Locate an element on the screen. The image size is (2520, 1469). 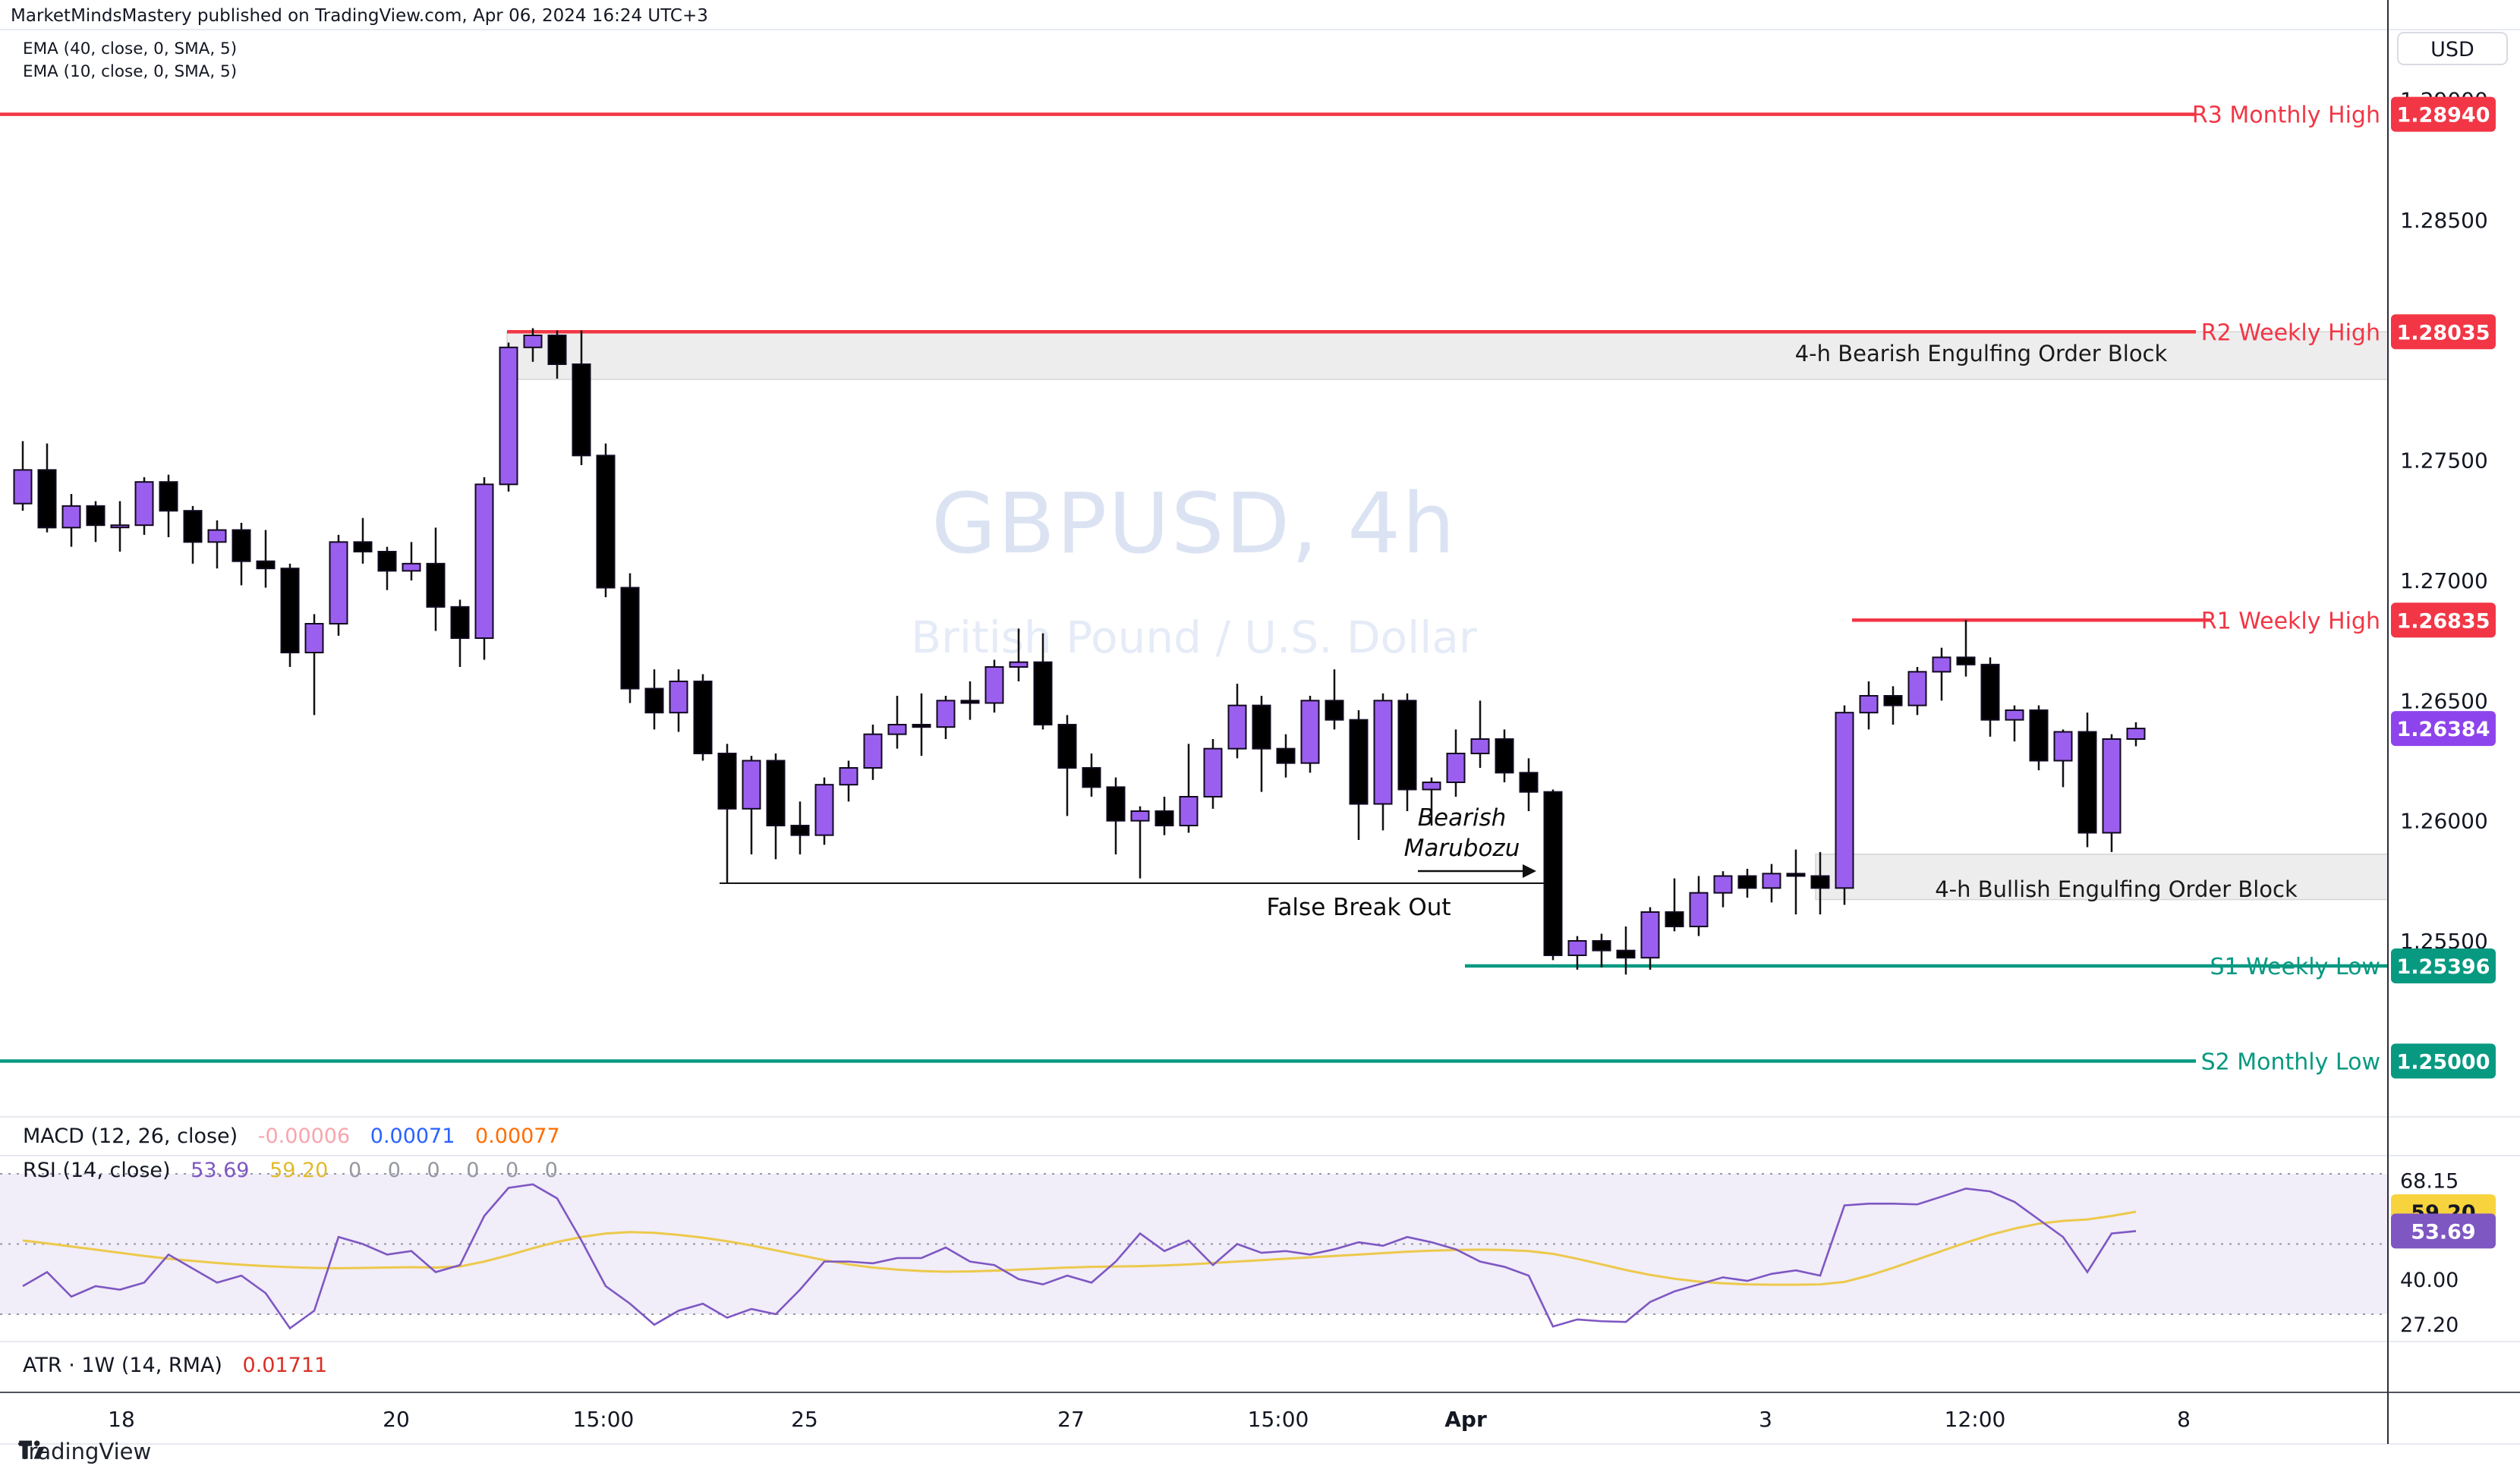
order-block-label-bearish: 4-h Bearish Engulfing Order Block is located at coordinates (1981, 353).